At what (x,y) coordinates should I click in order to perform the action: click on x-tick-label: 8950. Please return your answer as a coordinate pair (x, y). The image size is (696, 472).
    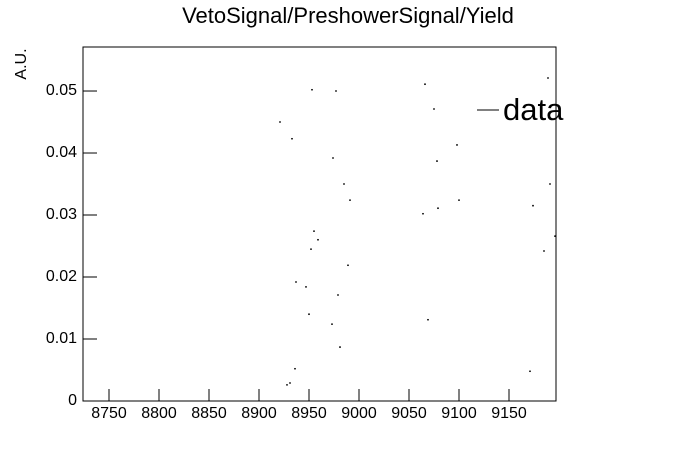
    Looking at the image, I should click on (309, 413).